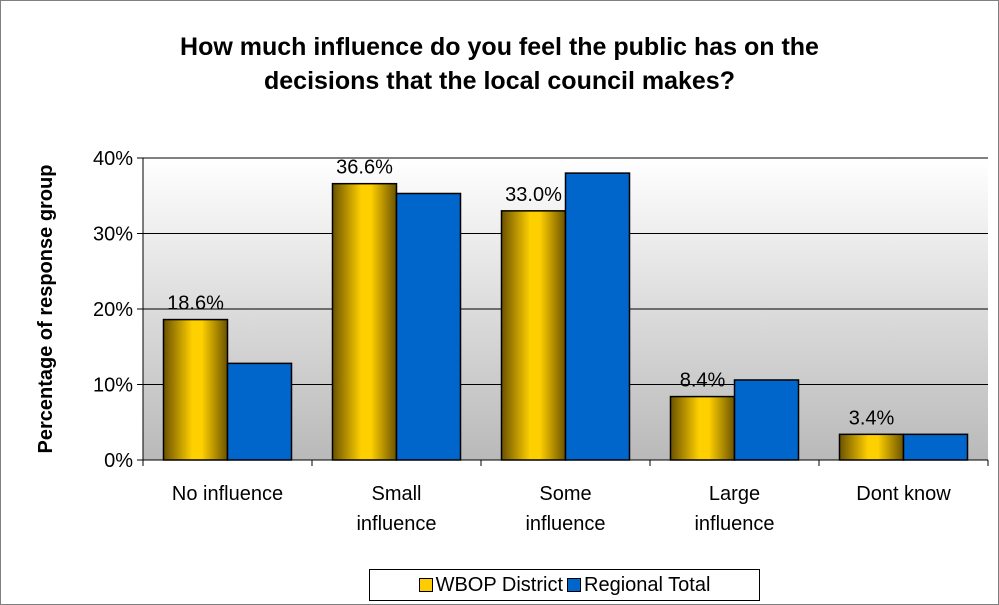  I want to click on data-label: 8.4%, so click(703, 381).